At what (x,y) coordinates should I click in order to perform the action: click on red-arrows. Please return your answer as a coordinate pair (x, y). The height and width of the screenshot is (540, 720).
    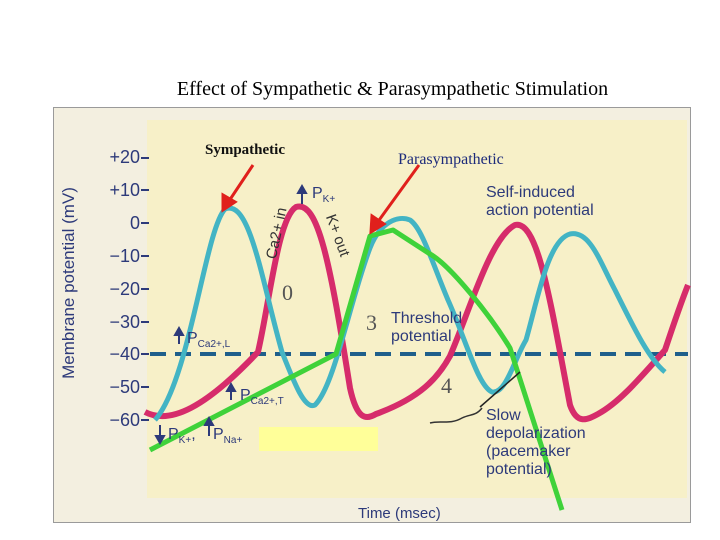
    Looking at the image, I should click on (321, 199).